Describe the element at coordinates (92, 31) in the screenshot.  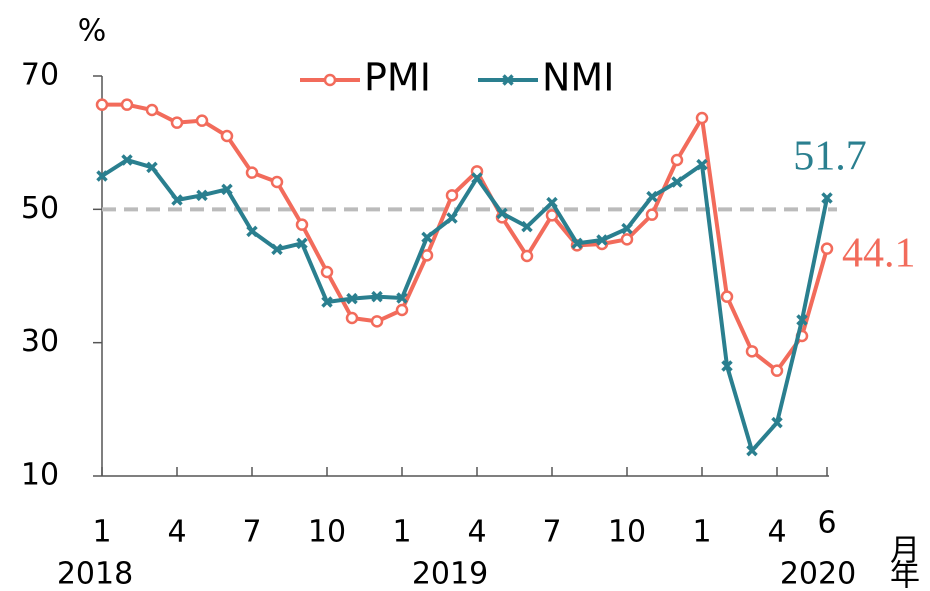
I see `y-axis-label: %` at that location.